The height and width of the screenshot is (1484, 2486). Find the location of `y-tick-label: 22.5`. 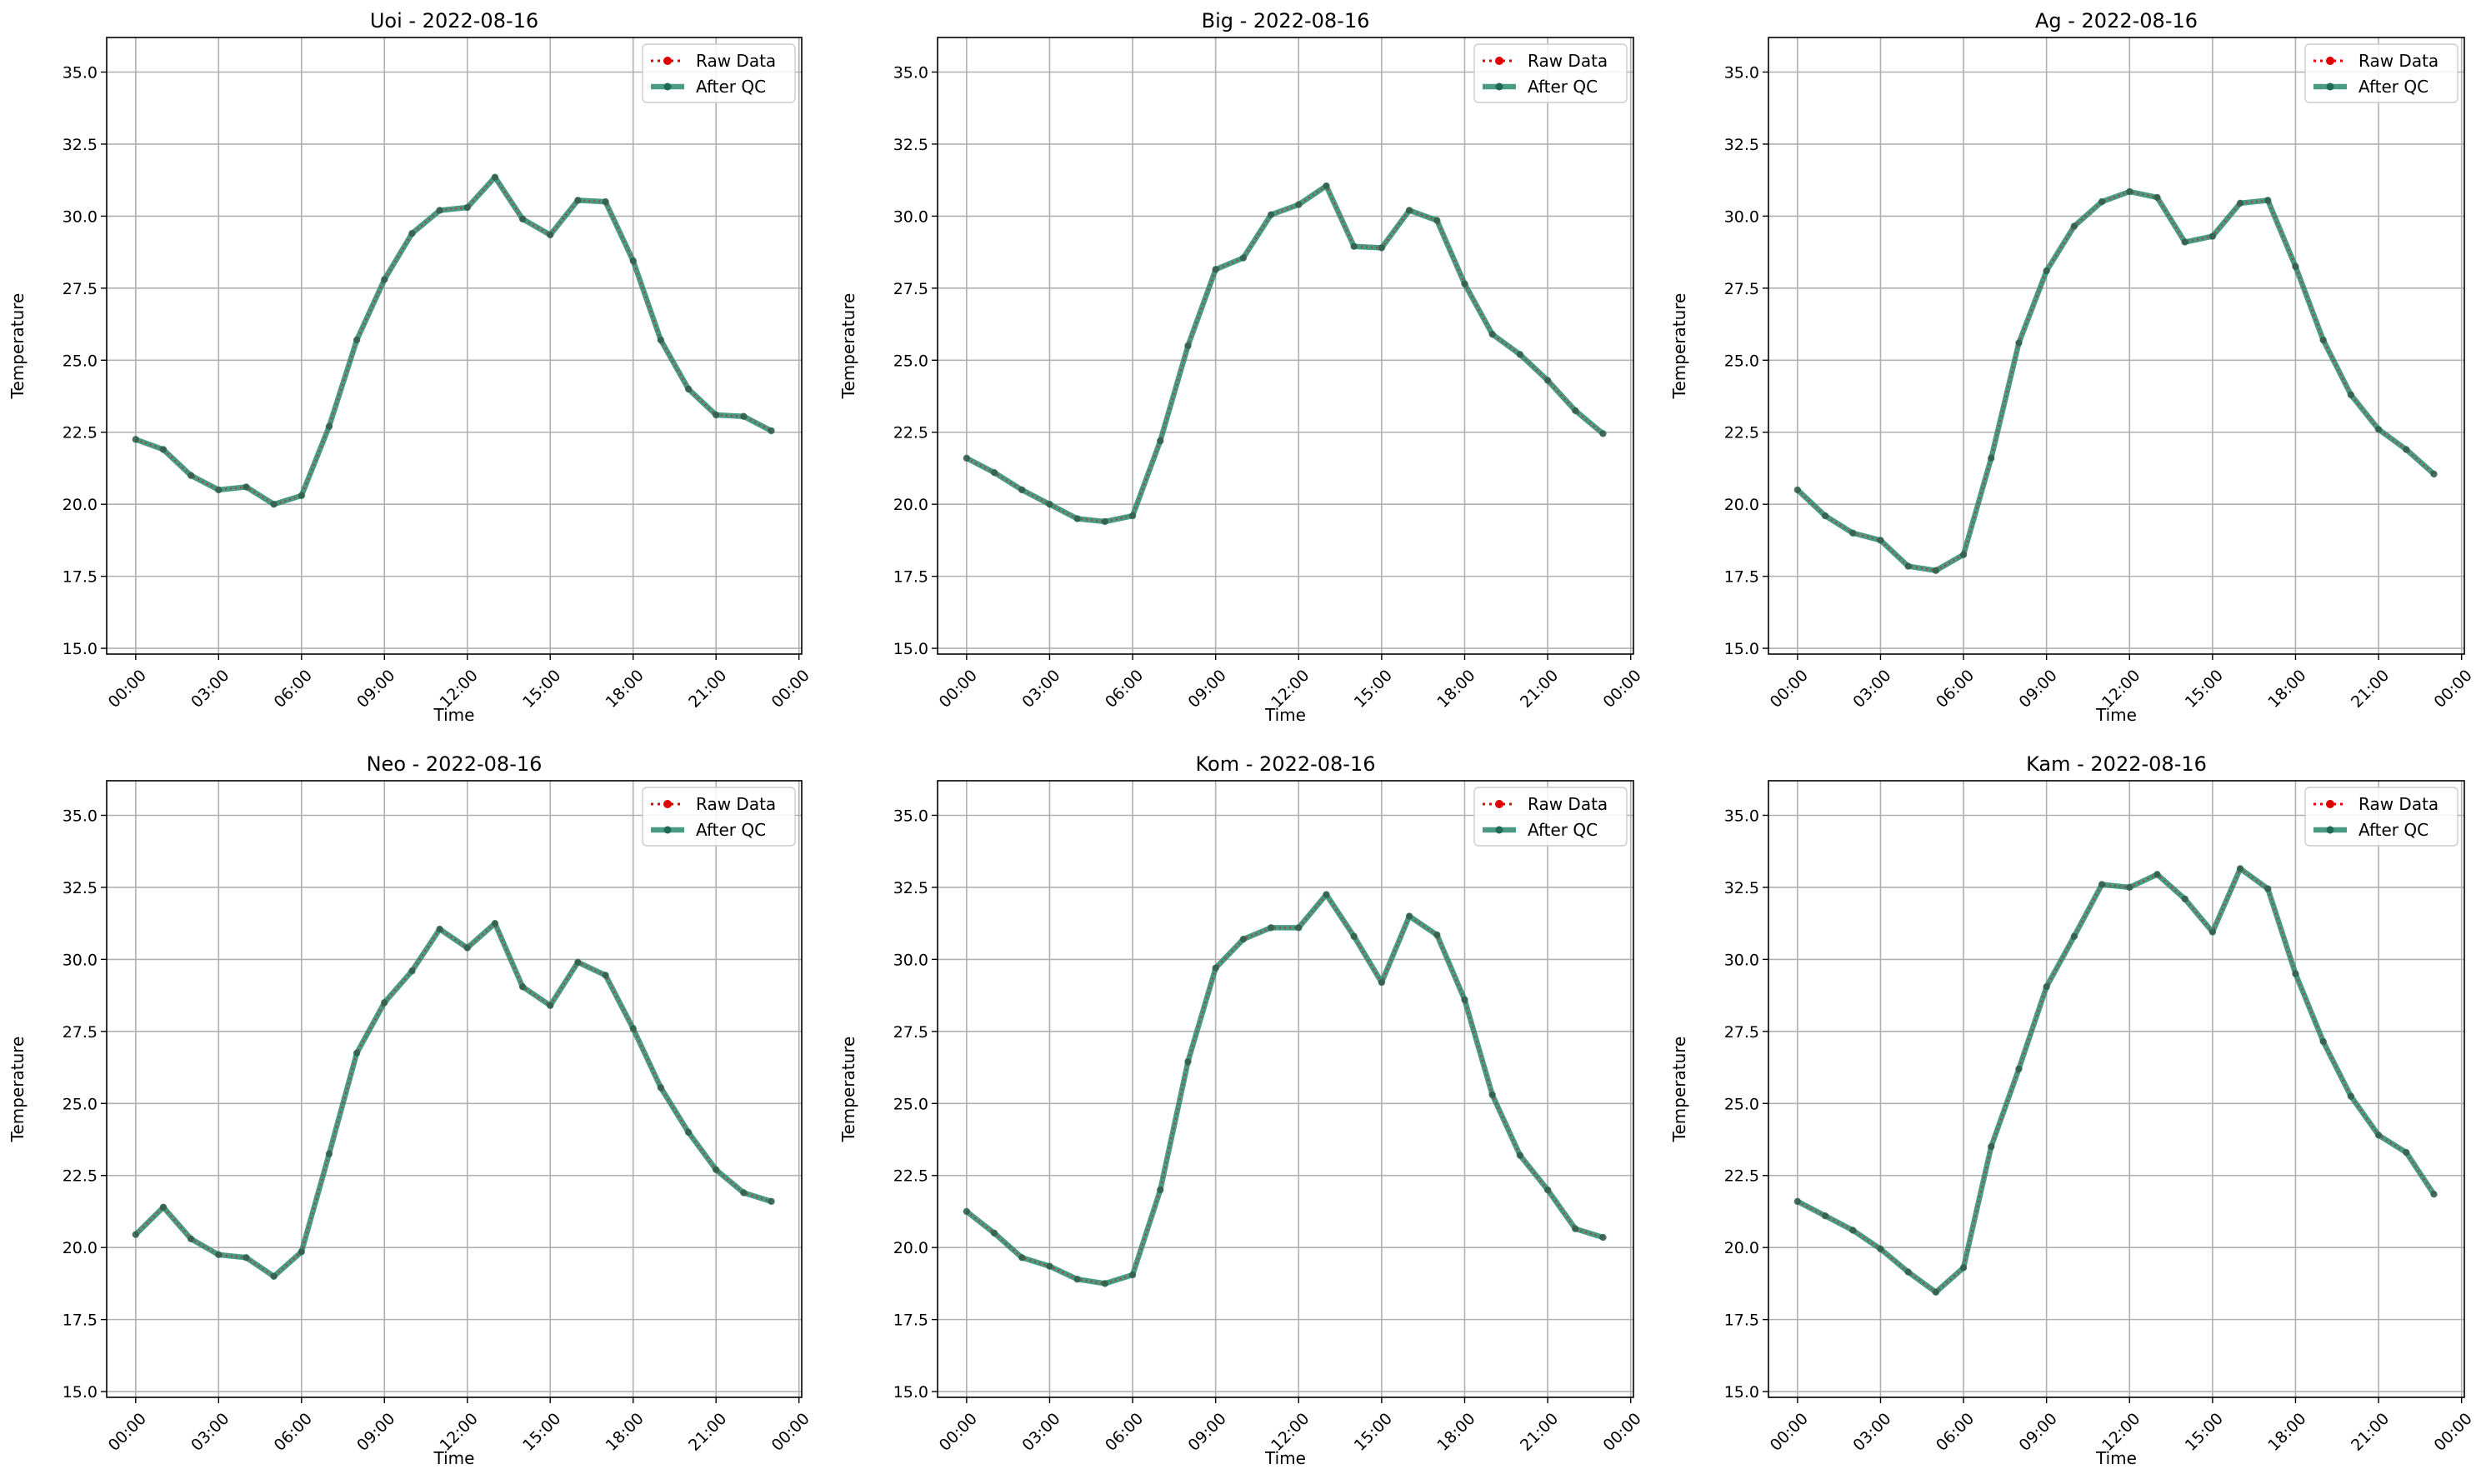

y-tick-label: 22.5 is located at coordinates (1741, 433).